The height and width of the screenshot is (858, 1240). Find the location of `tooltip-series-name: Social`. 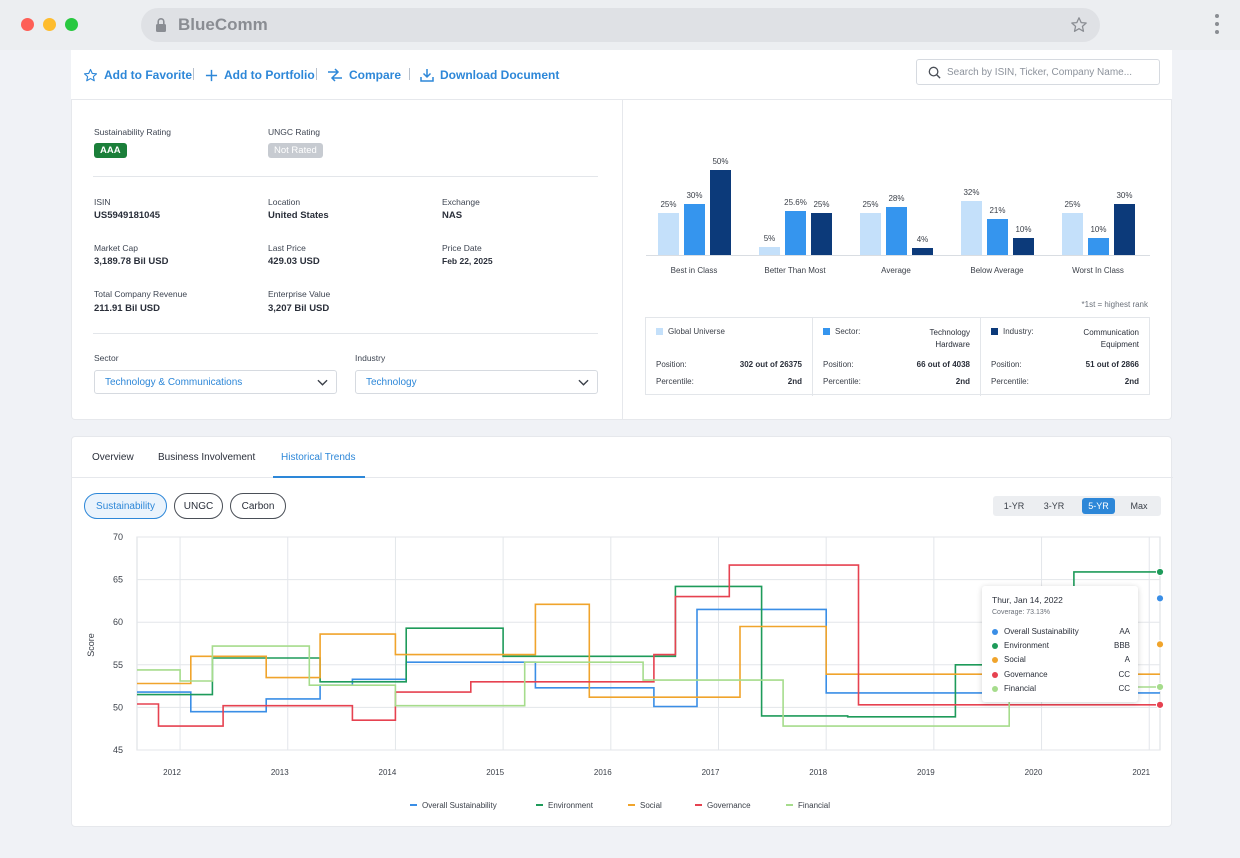

tooltip-series-name: Social is located at coordinates (1015, 660).